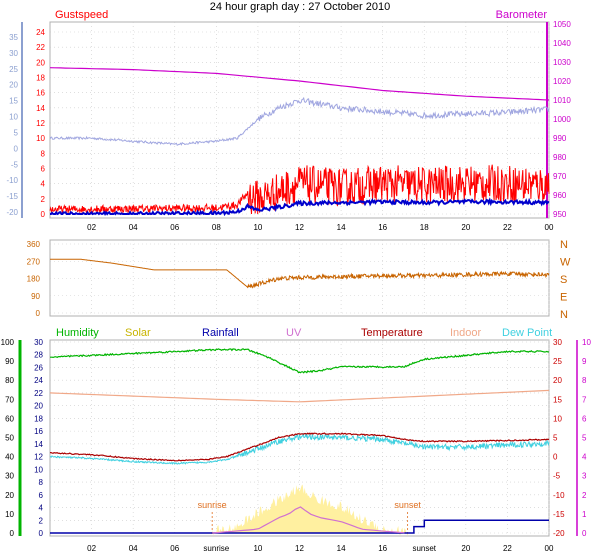 Image resolution: width=600 pixels, height=555 pixels. I want to click on humidity-tick-label: 10, so click(9, 514).